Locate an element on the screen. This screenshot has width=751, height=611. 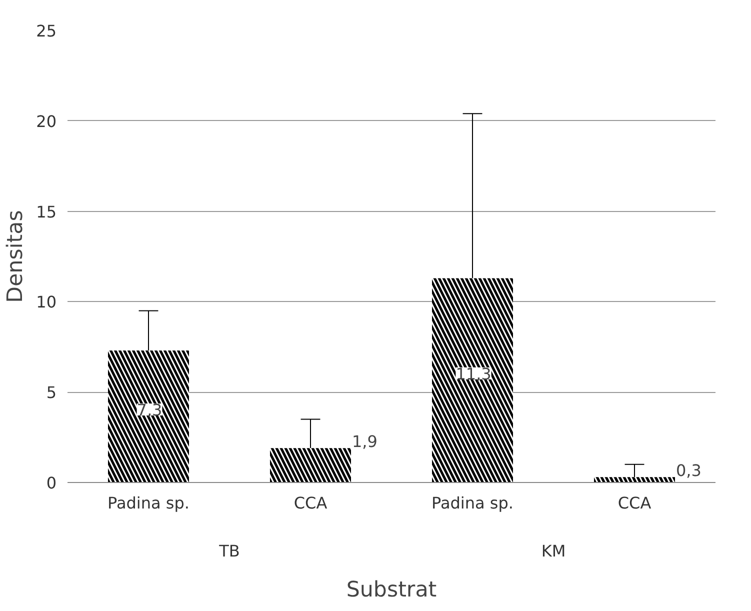
data-label: 1,9 is located at coordinates (365, 442).